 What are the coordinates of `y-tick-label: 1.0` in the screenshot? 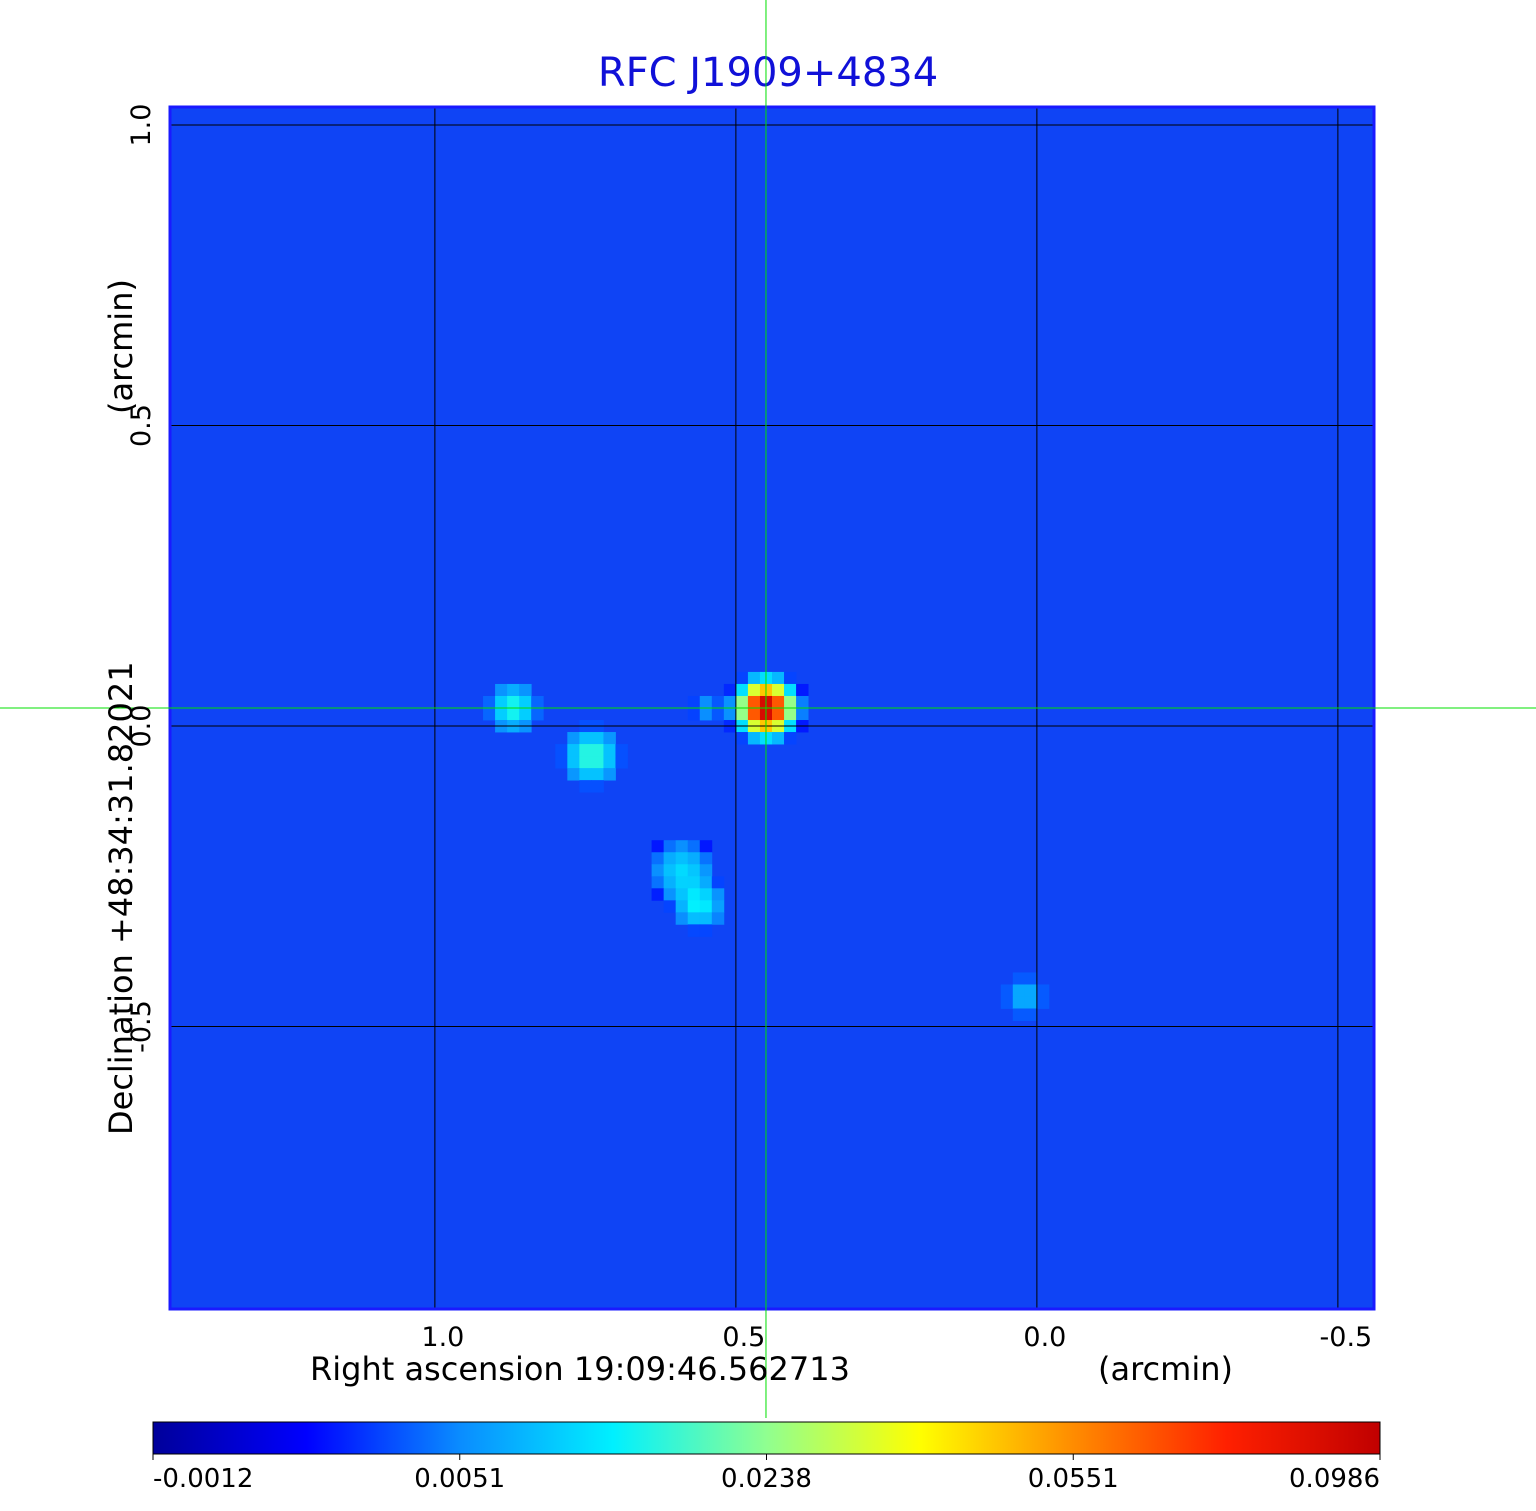 It's located at (141, 125).